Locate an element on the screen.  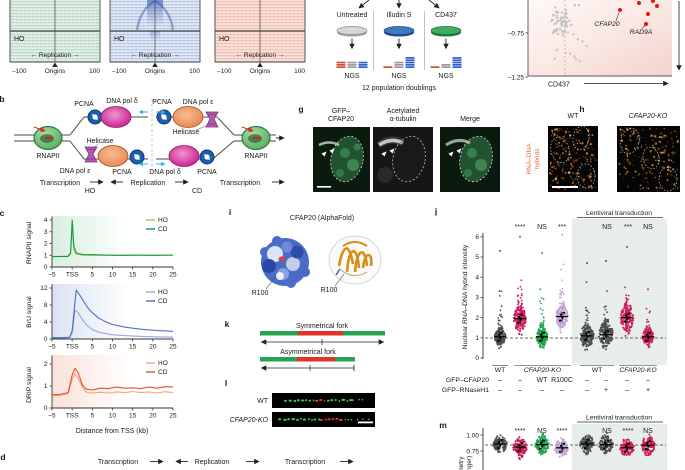
panel-letter-m: m is located at coordinates (443, 425).